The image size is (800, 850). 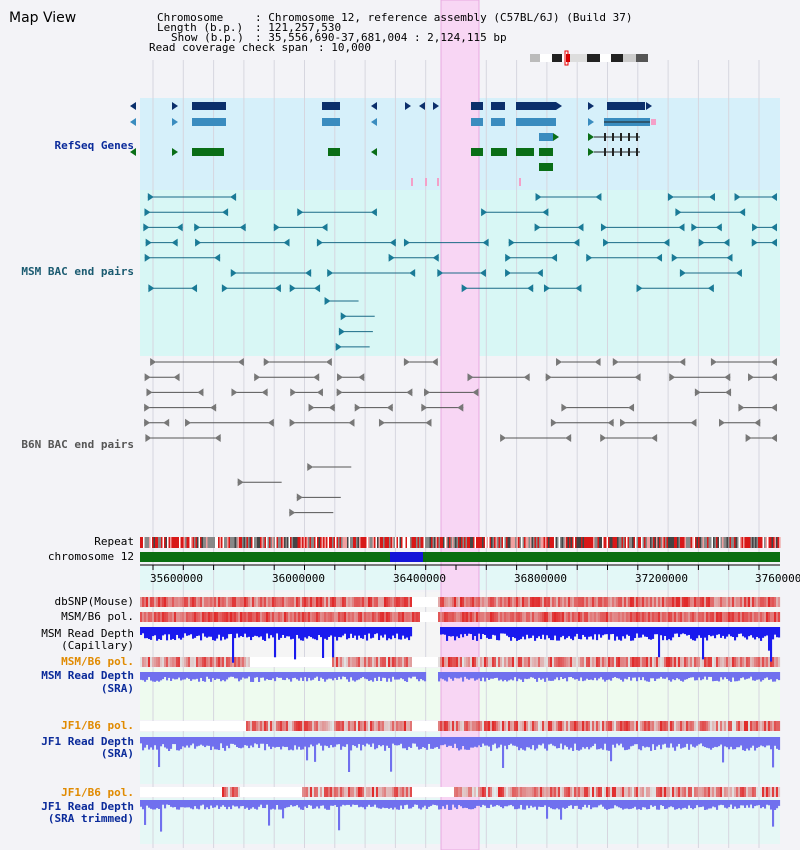 I want to click on track-label-refseq: RefSeq Genes, so click(x=94, y=145).